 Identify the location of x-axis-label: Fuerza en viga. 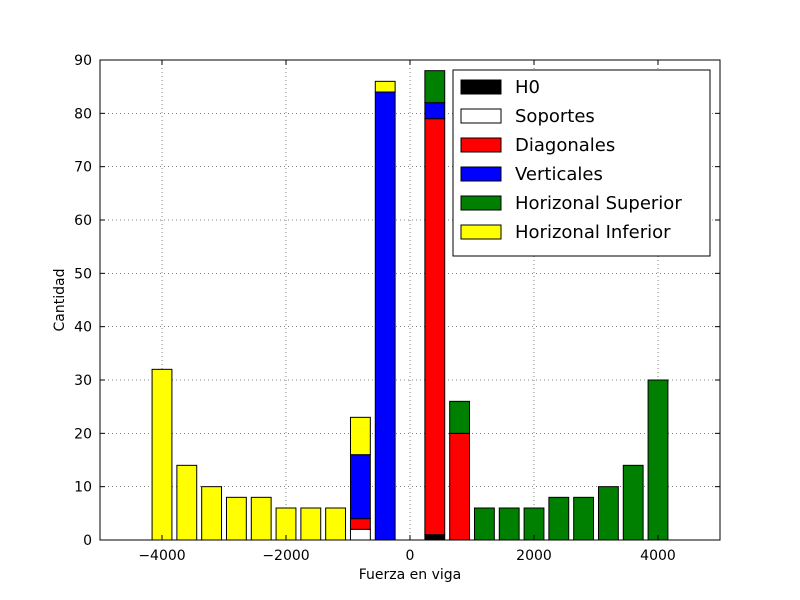
(410, 575).